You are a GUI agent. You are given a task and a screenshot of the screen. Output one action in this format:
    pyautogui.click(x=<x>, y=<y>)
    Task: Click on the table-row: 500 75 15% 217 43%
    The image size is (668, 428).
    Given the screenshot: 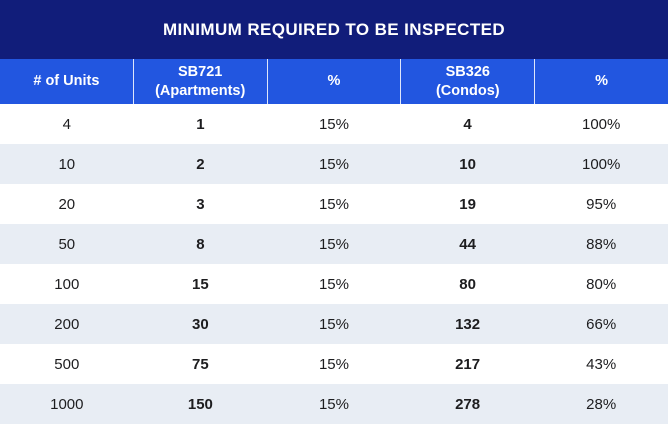 What is the action you would take?
    pyautogui.click(x=334, y=364)
    